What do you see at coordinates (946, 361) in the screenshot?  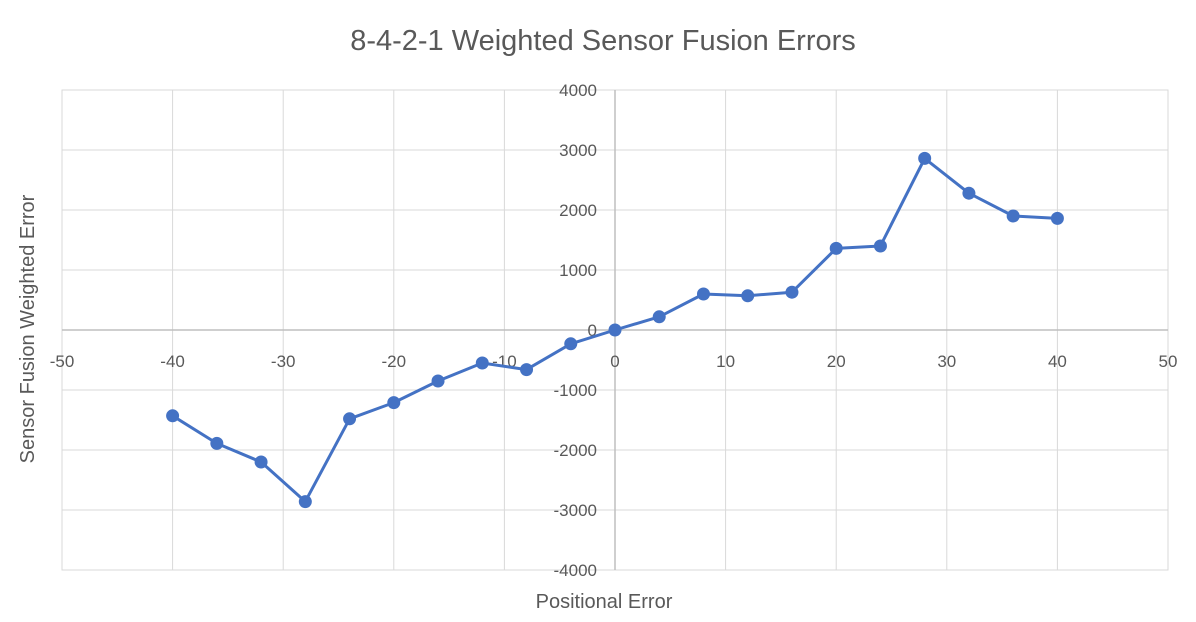 I see `x-tick-label: 30` at bounding box center [946, 361].